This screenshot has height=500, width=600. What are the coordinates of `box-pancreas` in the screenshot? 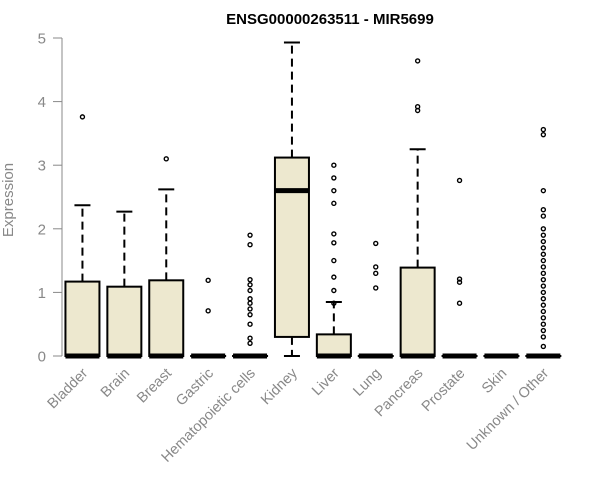 It's located at (417, 208).